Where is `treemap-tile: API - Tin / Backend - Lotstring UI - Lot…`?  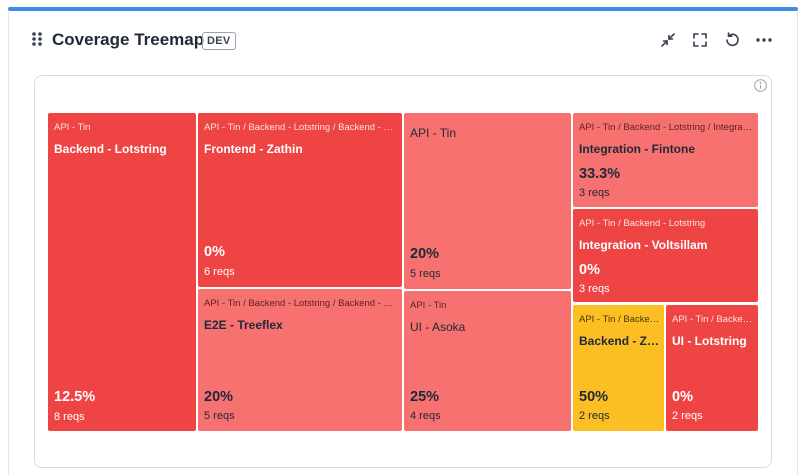
treemap-tile: API - Tin / Backend - Lotstring UI - Lot… is located at coordinates (712, 368).